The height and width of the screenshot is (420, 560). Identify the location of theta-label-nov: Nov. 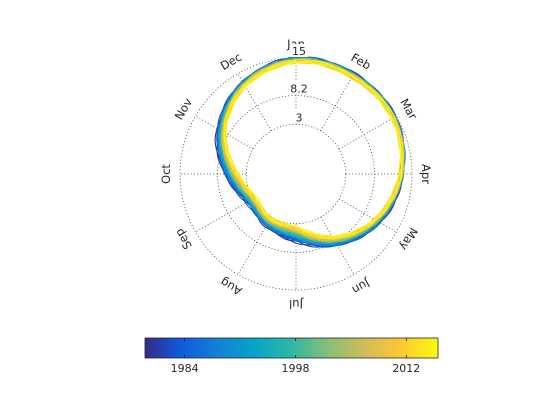
(183, 109).